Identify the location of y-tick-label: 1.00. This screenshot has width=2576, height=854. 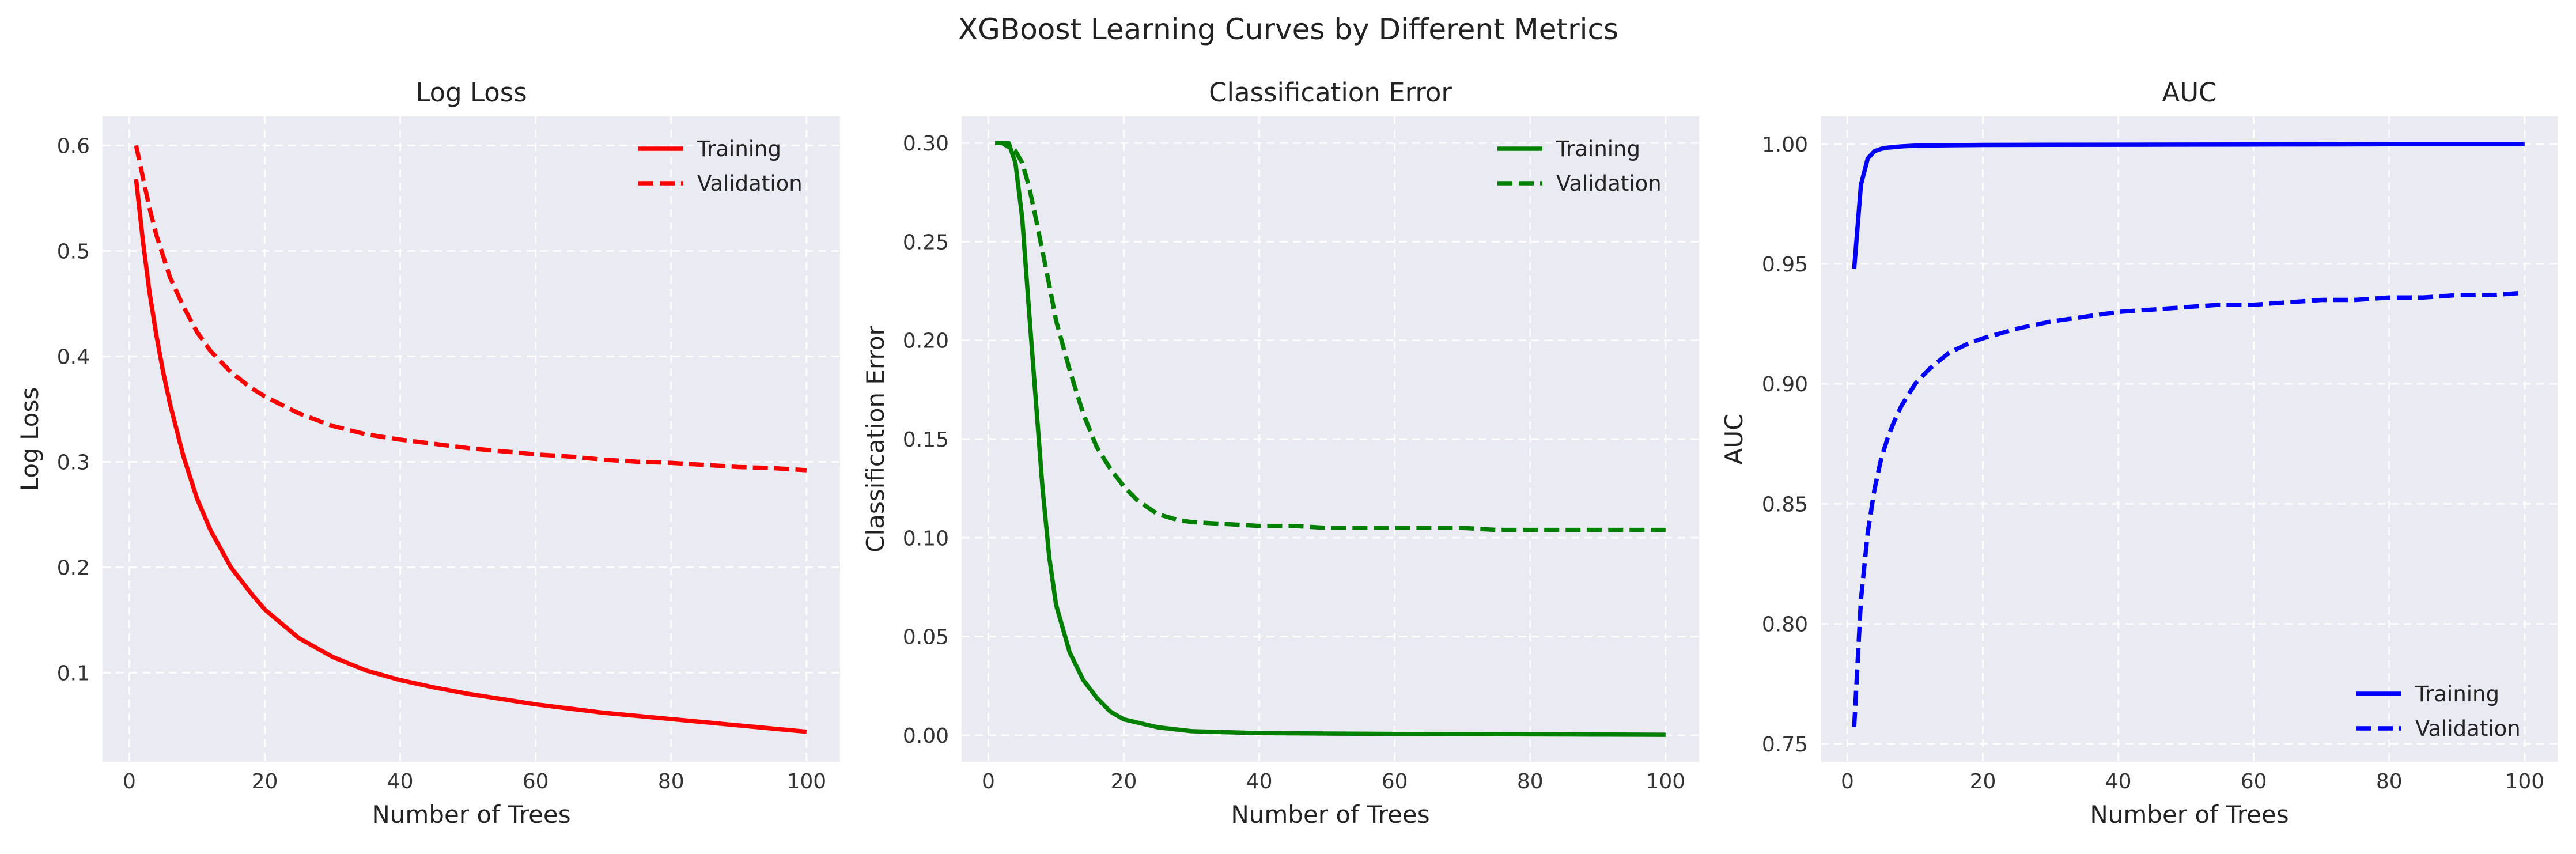
(1785, 145).